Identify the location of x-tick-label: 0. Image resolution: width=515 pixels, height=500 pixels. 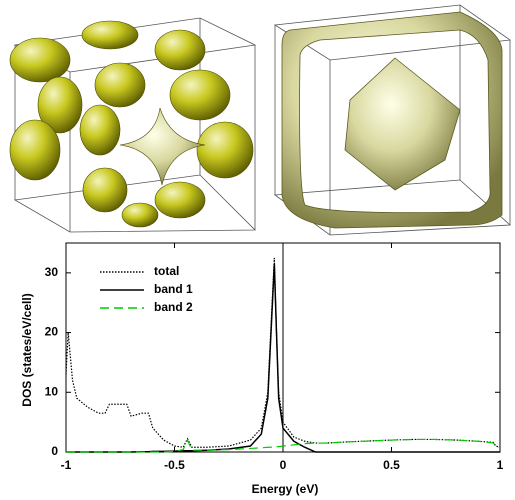
(283, 465).